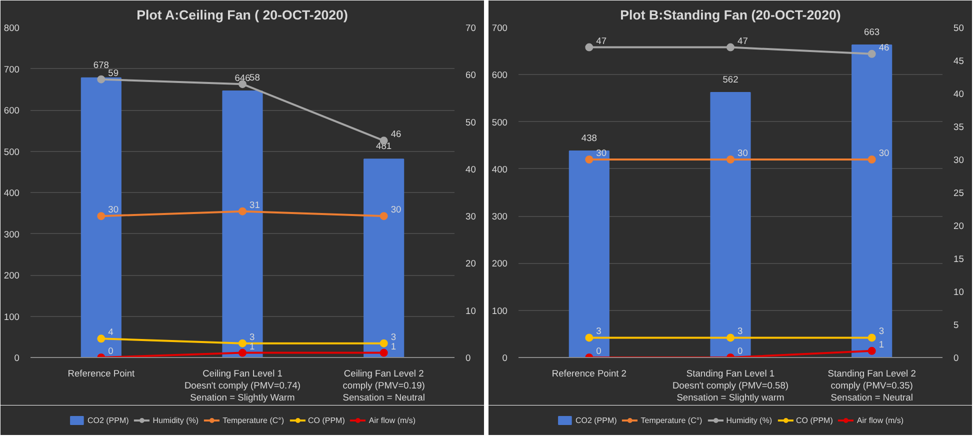 Image resolution: width=974 pixels, height=439 pixels. I want to click on y2-tick-label: 35, so click(959, 127).